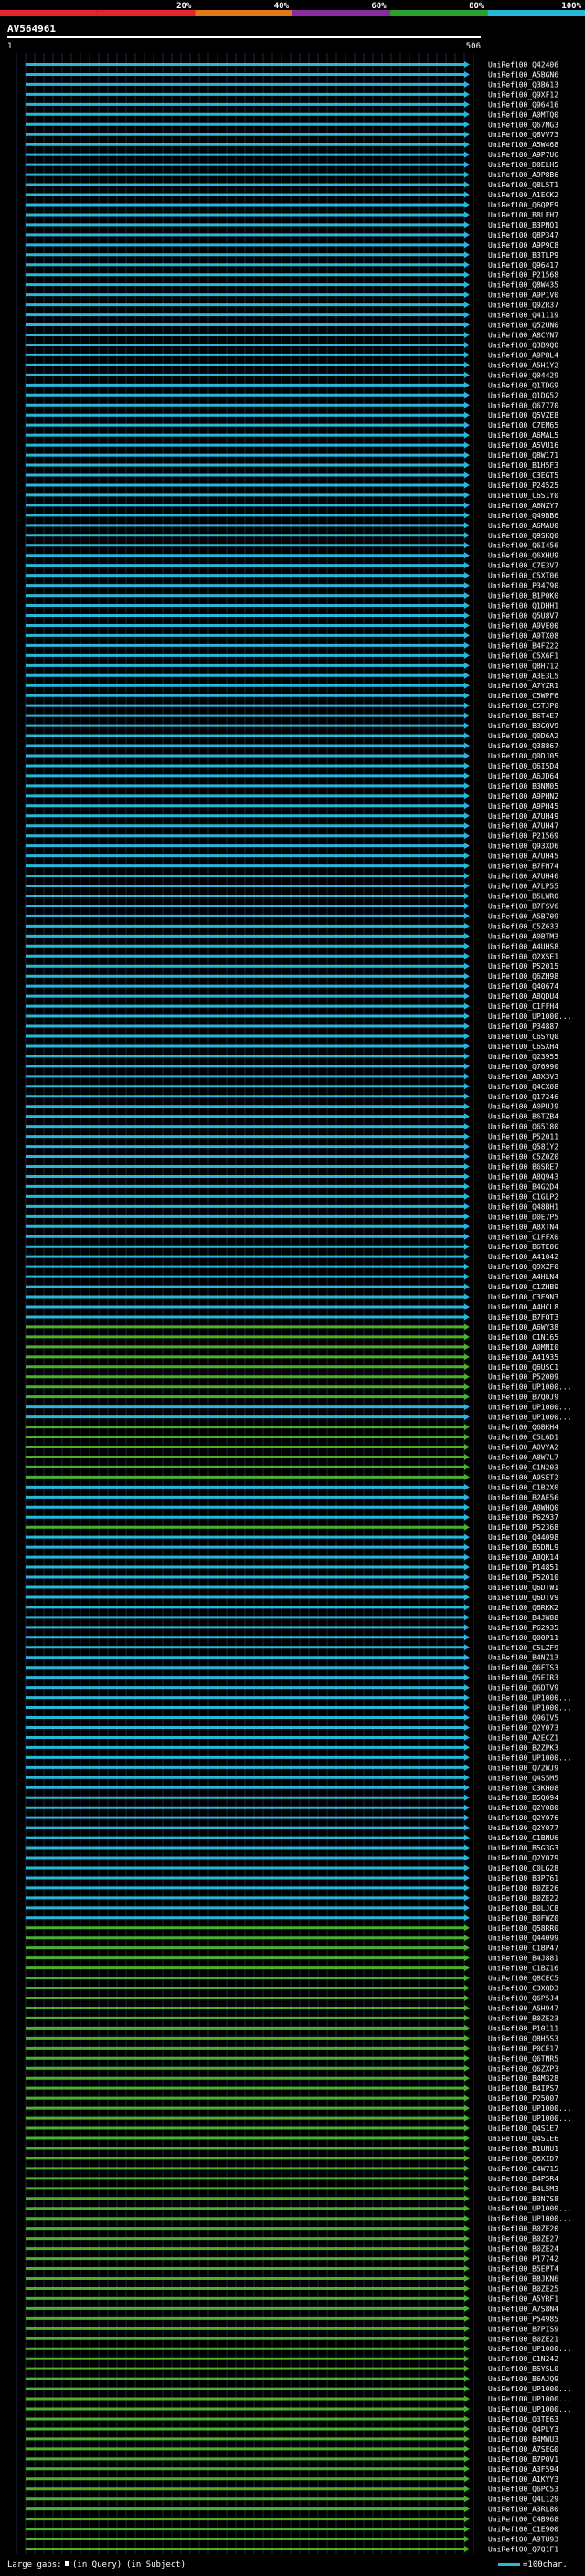 This screenshot has width=585, height=2576. What do you see at coordinates (523, 786) in the screenshot?
I see `hit-label: UniRef100_B3NM05` at bounding box center [523, 786].